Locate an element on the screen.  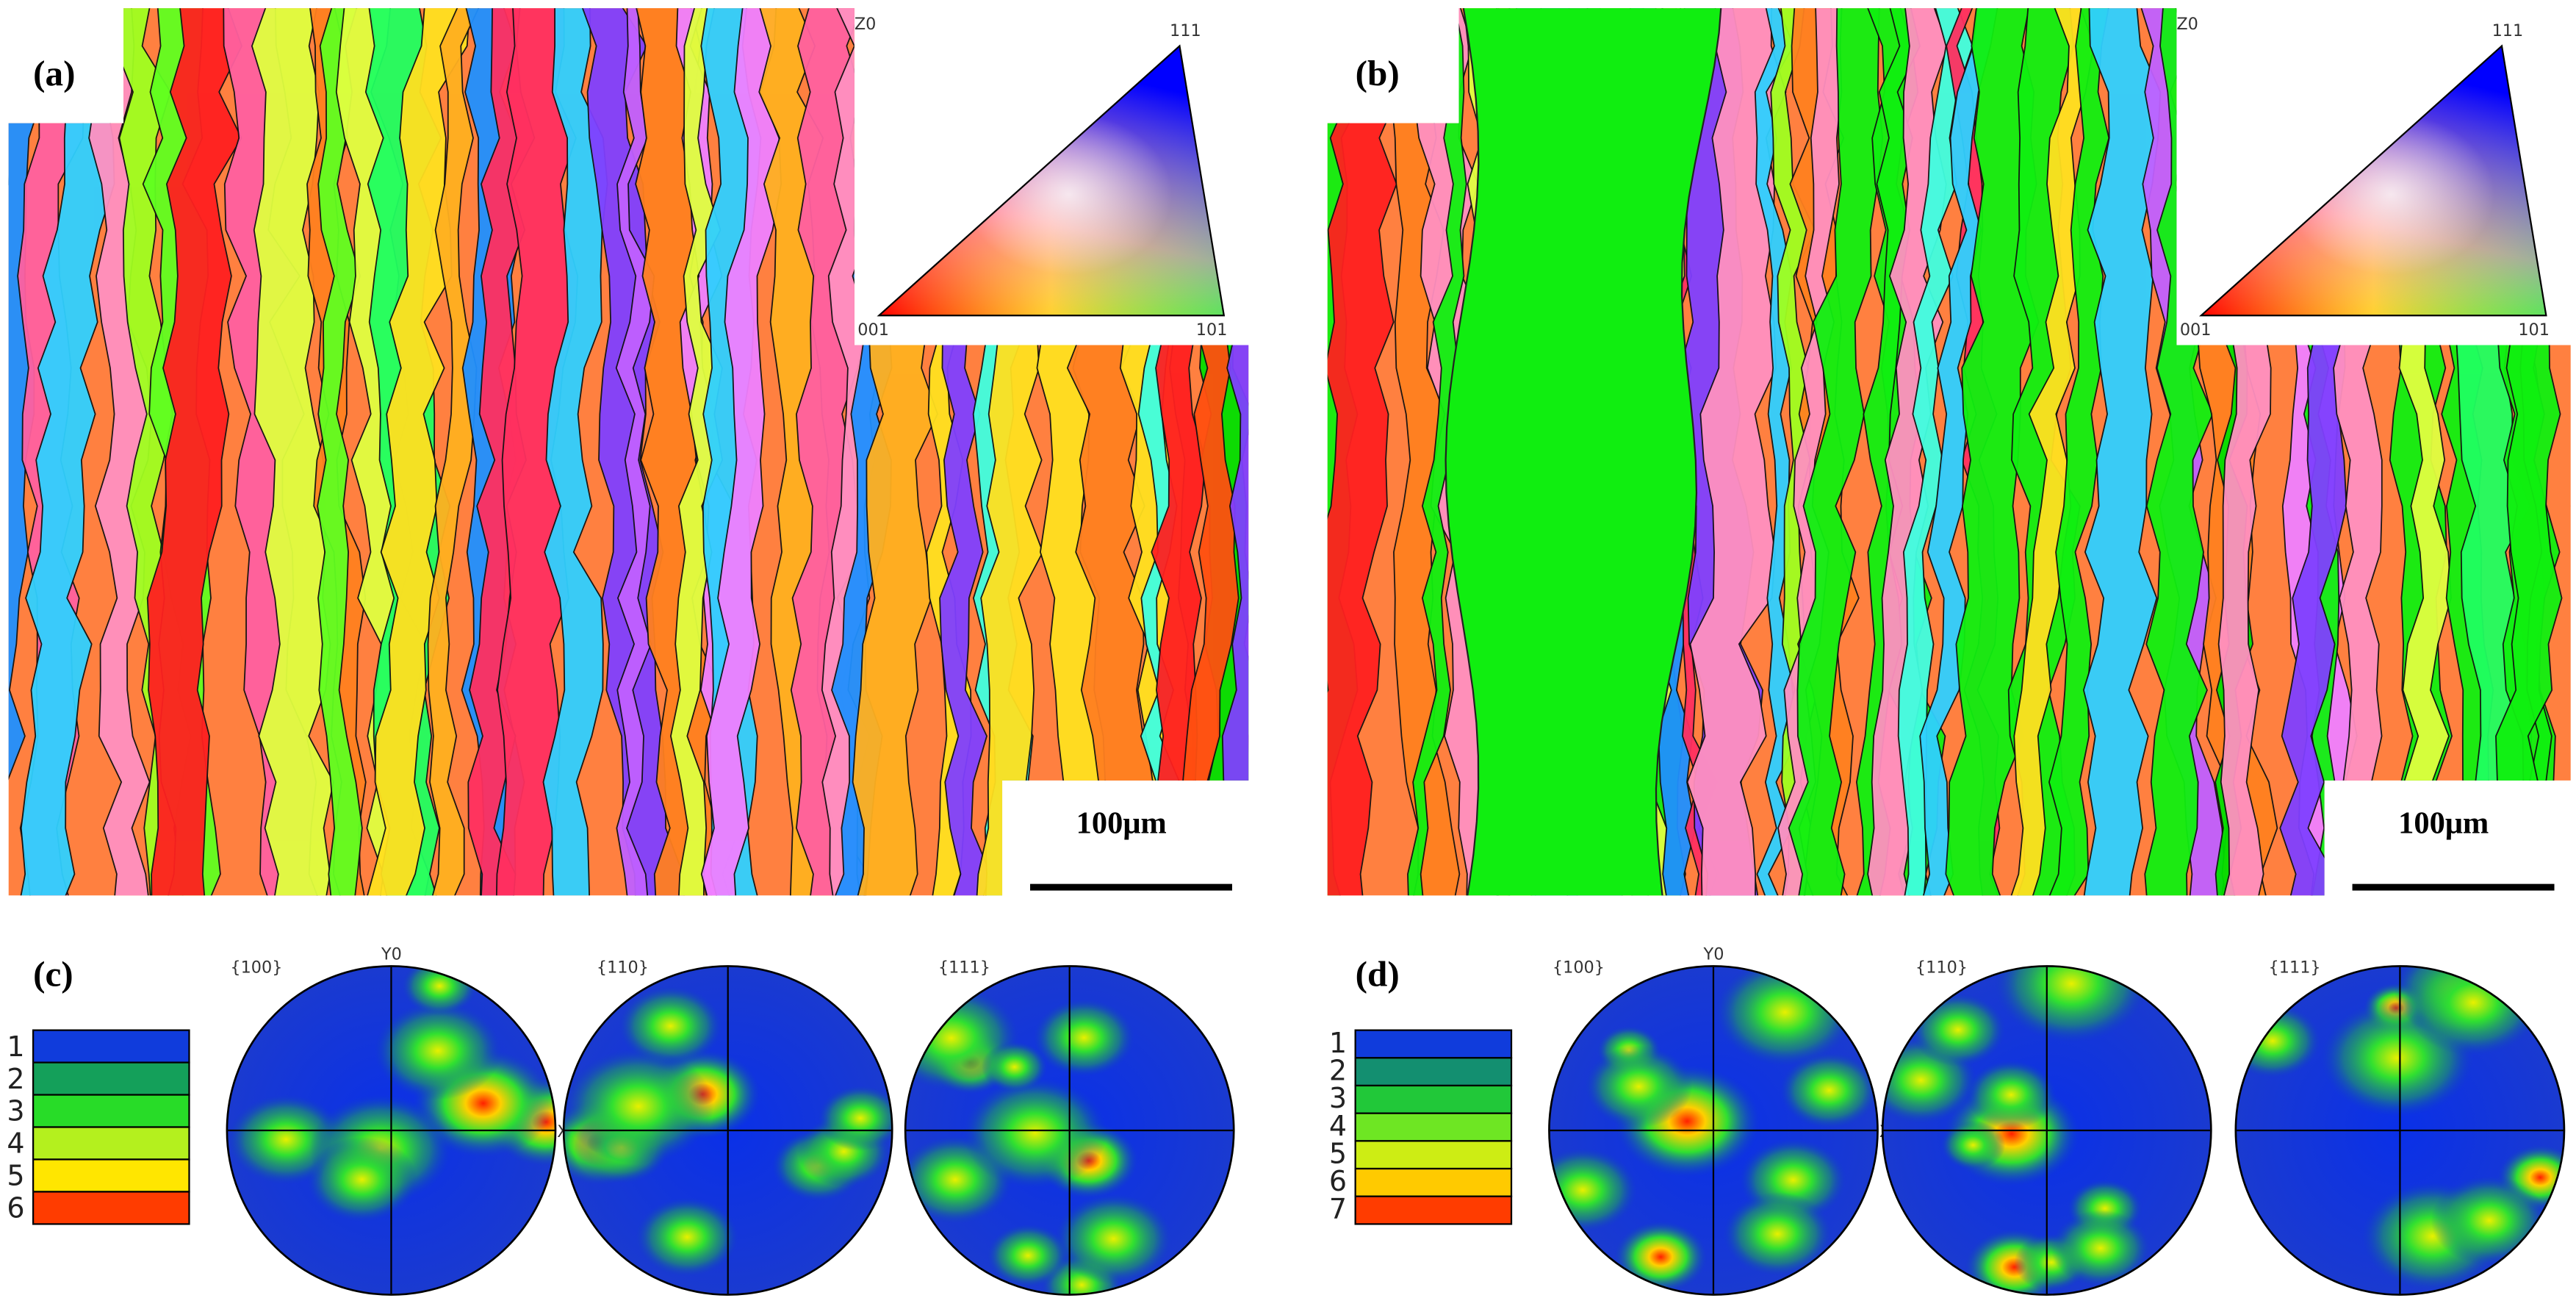
panel-label: (c) is located at coordinates (53, 973).